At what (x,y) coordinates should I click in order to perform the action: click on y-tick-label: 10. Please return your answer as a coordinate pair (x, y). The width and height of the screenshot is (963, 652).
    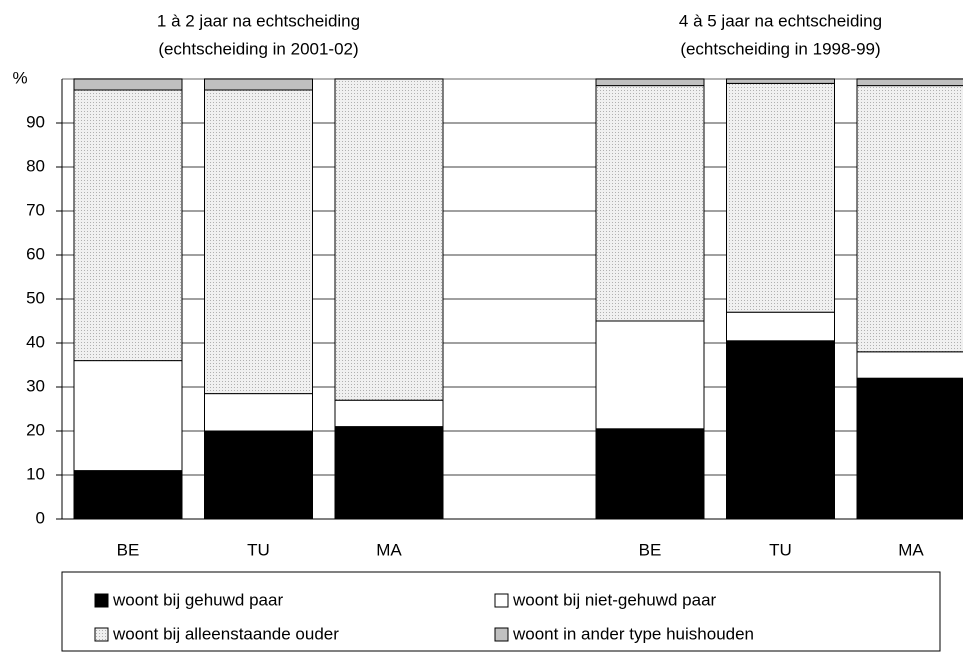
    Looking at the image, I should click on (35, 473).